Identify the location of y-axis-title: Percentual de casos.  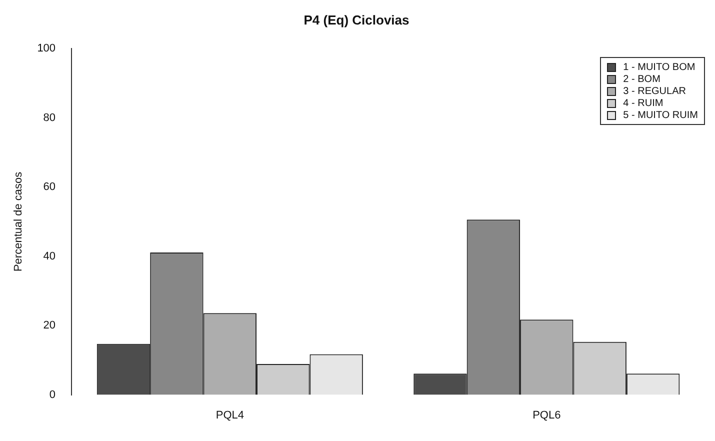
(18, 221).